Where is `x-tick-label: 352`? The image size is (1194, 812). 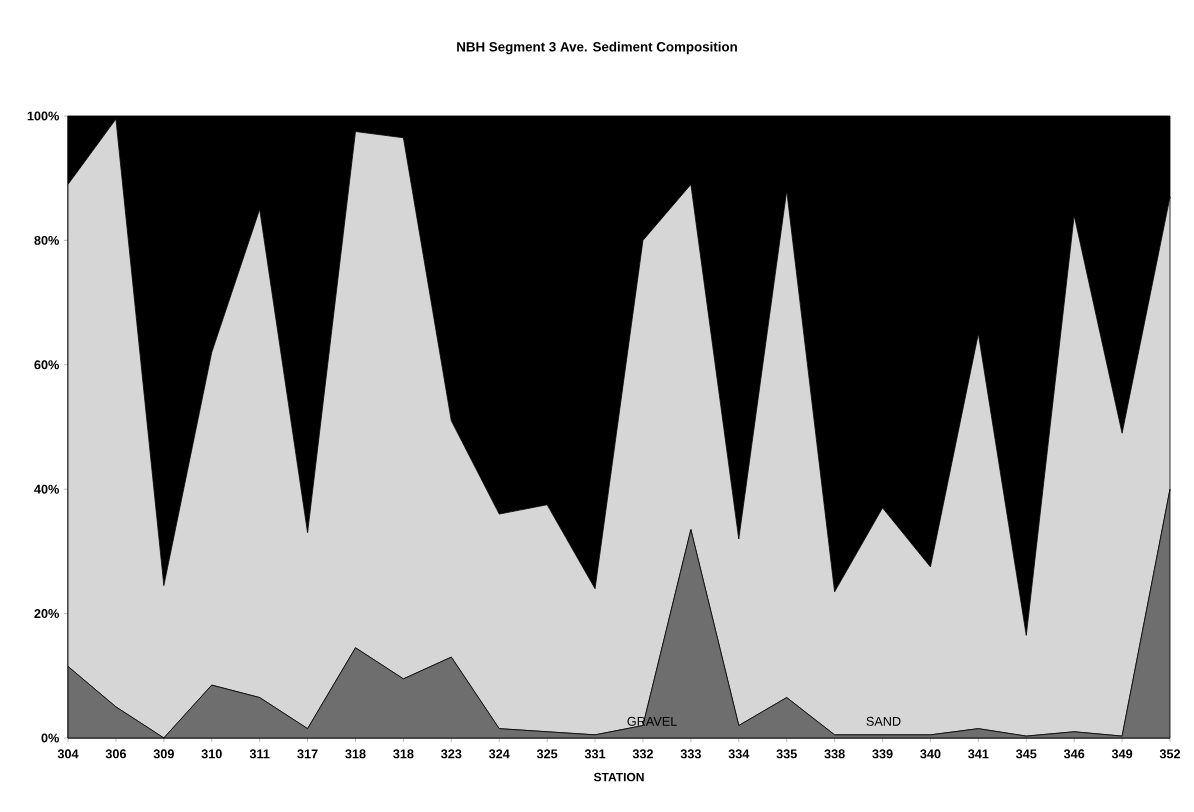 x-tick-label: 352 is located at coordinates (1170, 754).